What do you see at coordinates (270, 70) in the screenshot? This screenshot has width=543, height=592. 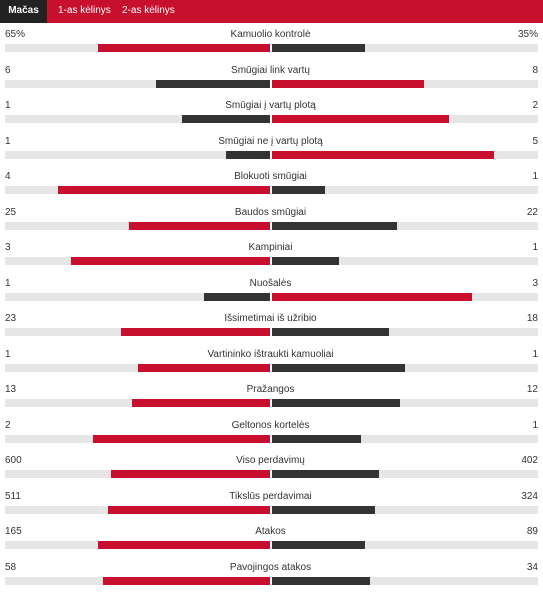 I see `stat-label: Smūgiai link vartų` at bounding box center [270, 70].